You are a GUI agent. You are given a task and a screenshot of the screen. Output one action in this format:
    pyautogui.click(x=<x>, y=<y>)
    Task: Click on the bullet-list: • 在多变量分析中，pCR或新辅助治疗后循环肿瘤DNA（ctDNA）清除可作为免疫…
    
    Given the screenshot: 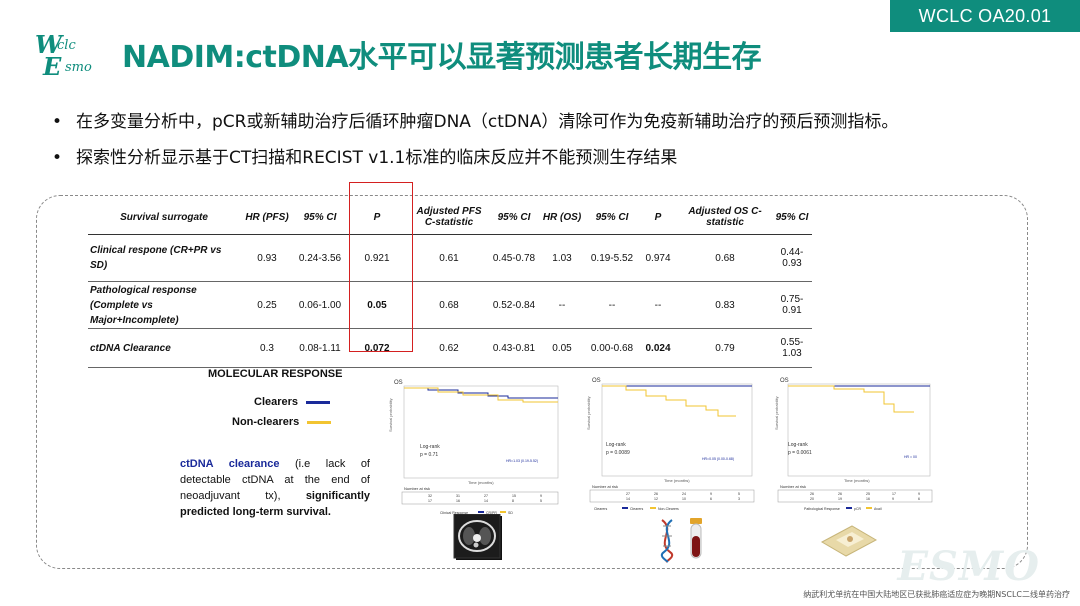 What is the action you would take?
    pyautogui.click(x=475, y=144)
    